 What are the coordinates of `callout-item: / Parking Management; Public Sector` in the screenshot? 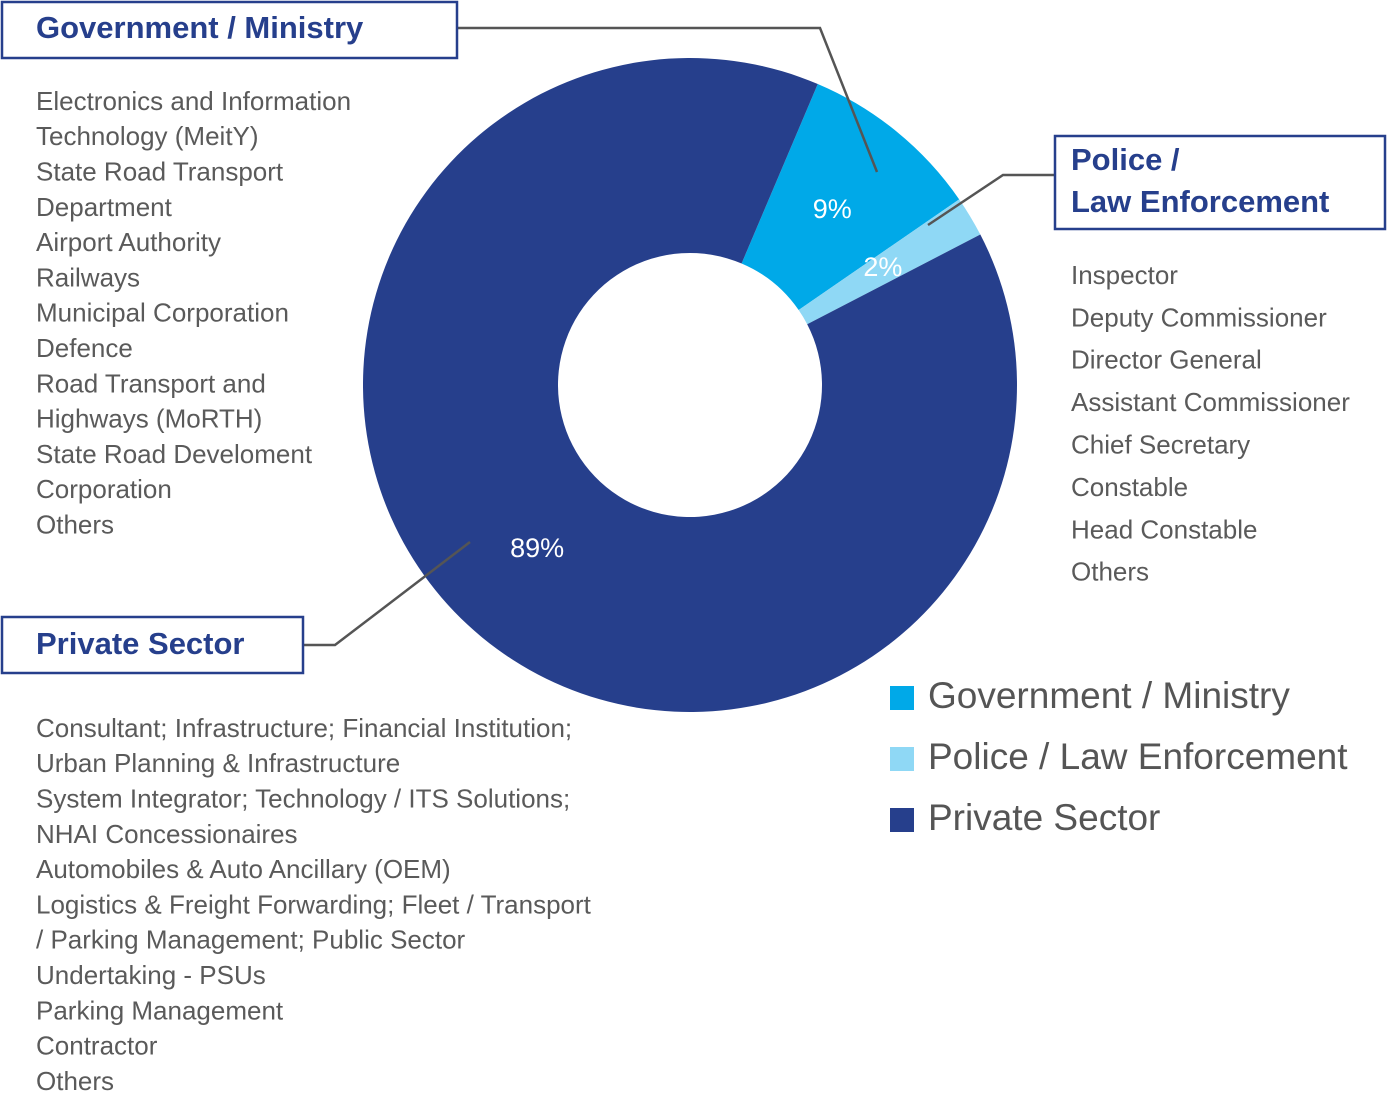 It's located at (251, 940).